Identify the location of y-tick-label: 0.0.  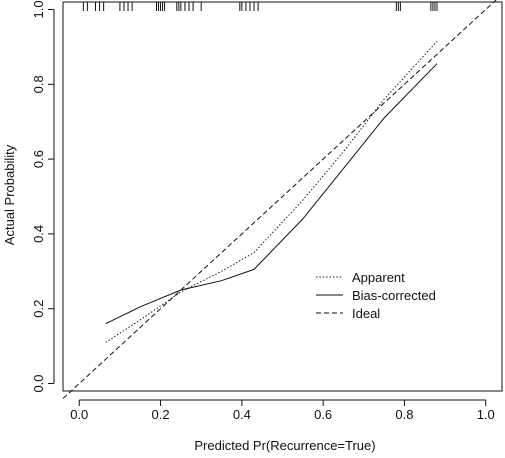
(38, 383).